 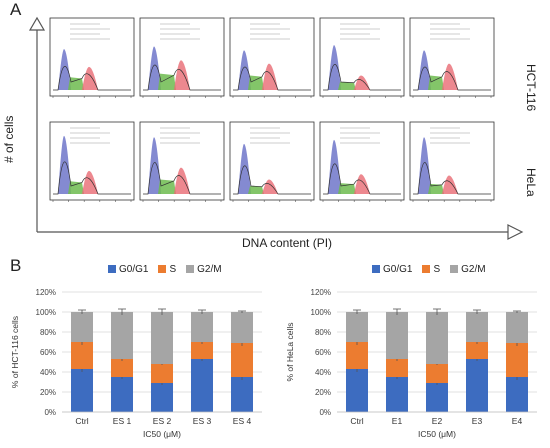 What do you see at coordinates (531, 182) in the screenshot?
I see `row-label-hela: HeLa` at bounding box center [531, 182].